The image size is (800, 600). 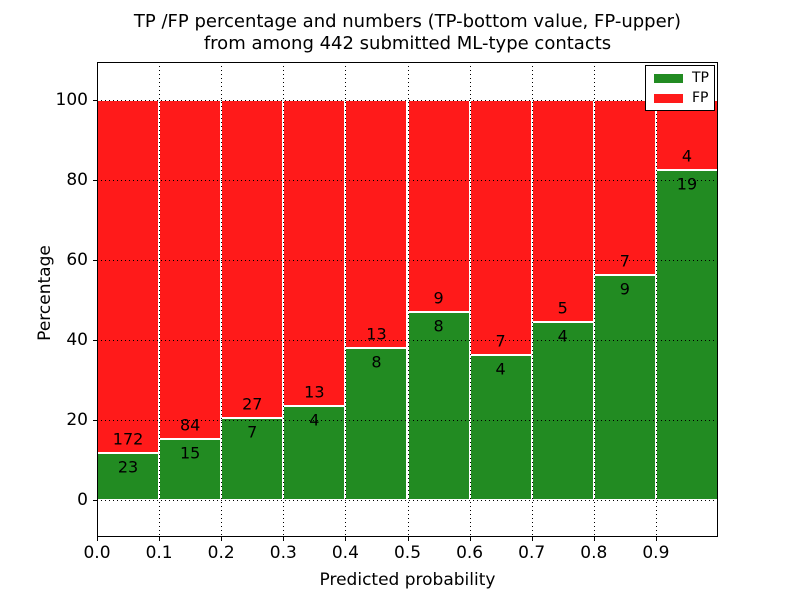 I want to click on tick-label-y-0: 0, so click(x=82, y=500).